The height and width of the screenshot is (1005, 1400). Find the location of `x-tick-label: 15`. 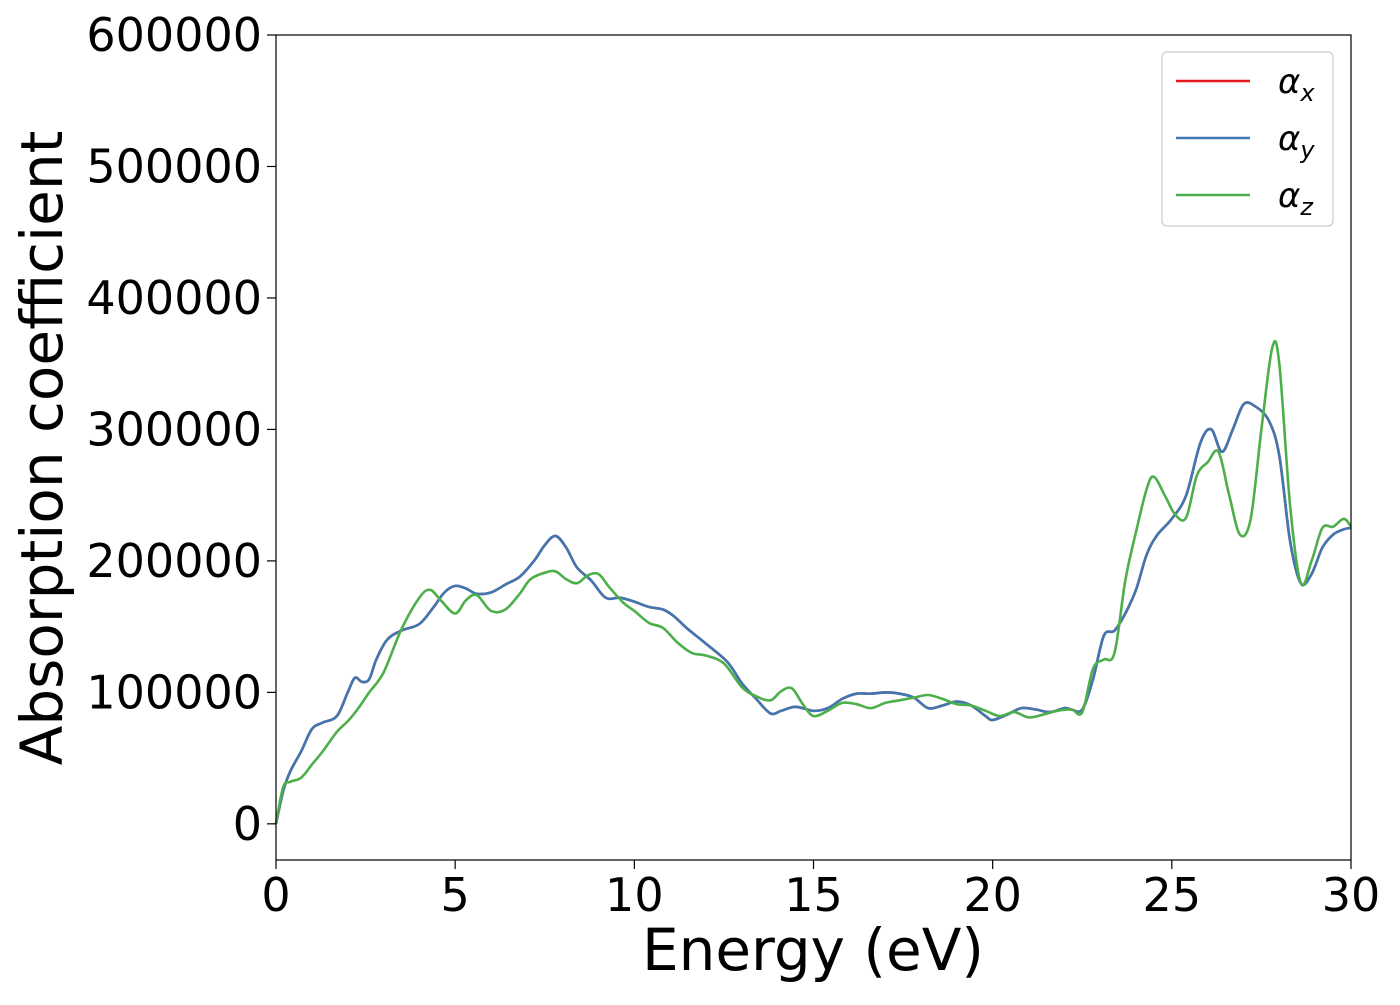

x-tick-label: 15 is located at coordinates (813, 895).